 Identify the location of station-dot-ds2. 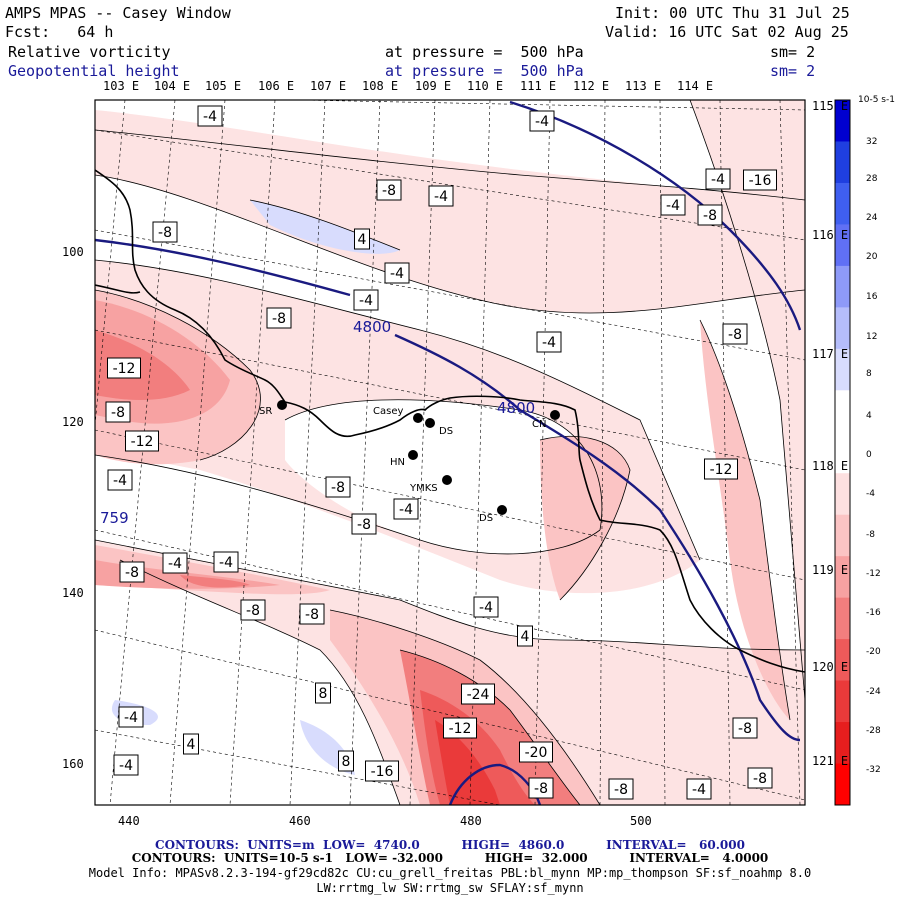
(502, 510).